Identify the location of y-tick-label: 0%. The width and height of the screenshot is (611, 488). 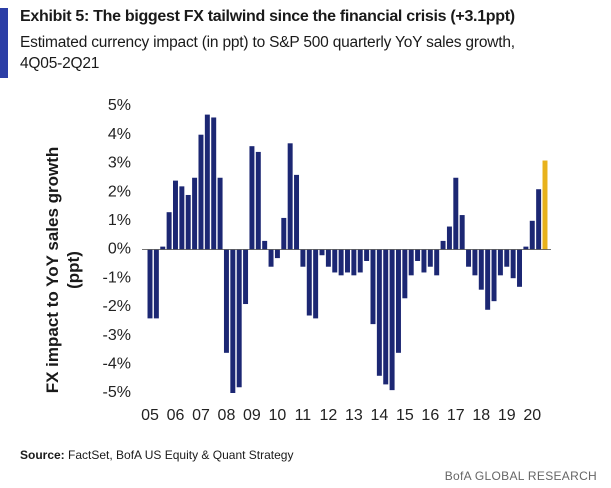
(119, 249).